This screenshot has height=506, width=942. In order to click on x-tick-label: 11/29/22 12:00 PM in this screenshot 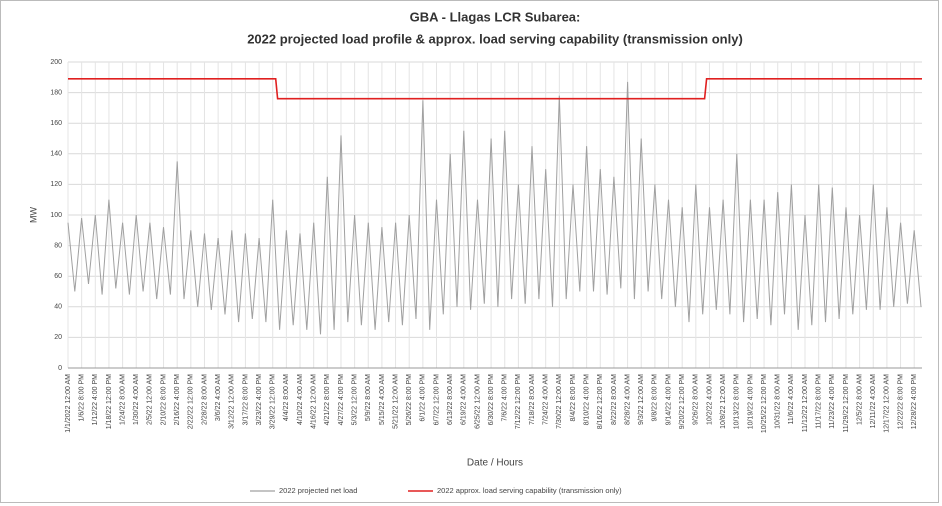, I will do `click(846, 403)`.